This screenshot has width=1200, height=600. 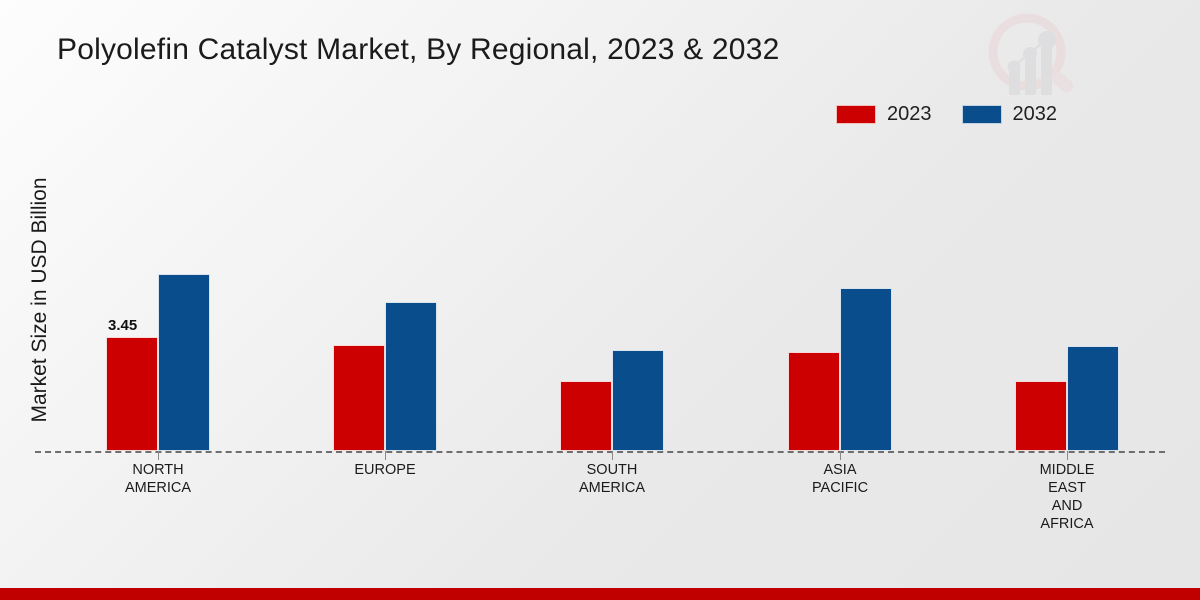 What do you see at coordinates (600, 452) in the screenshot?
I see `x-axis-baseline` at bounding box center [600, 452].